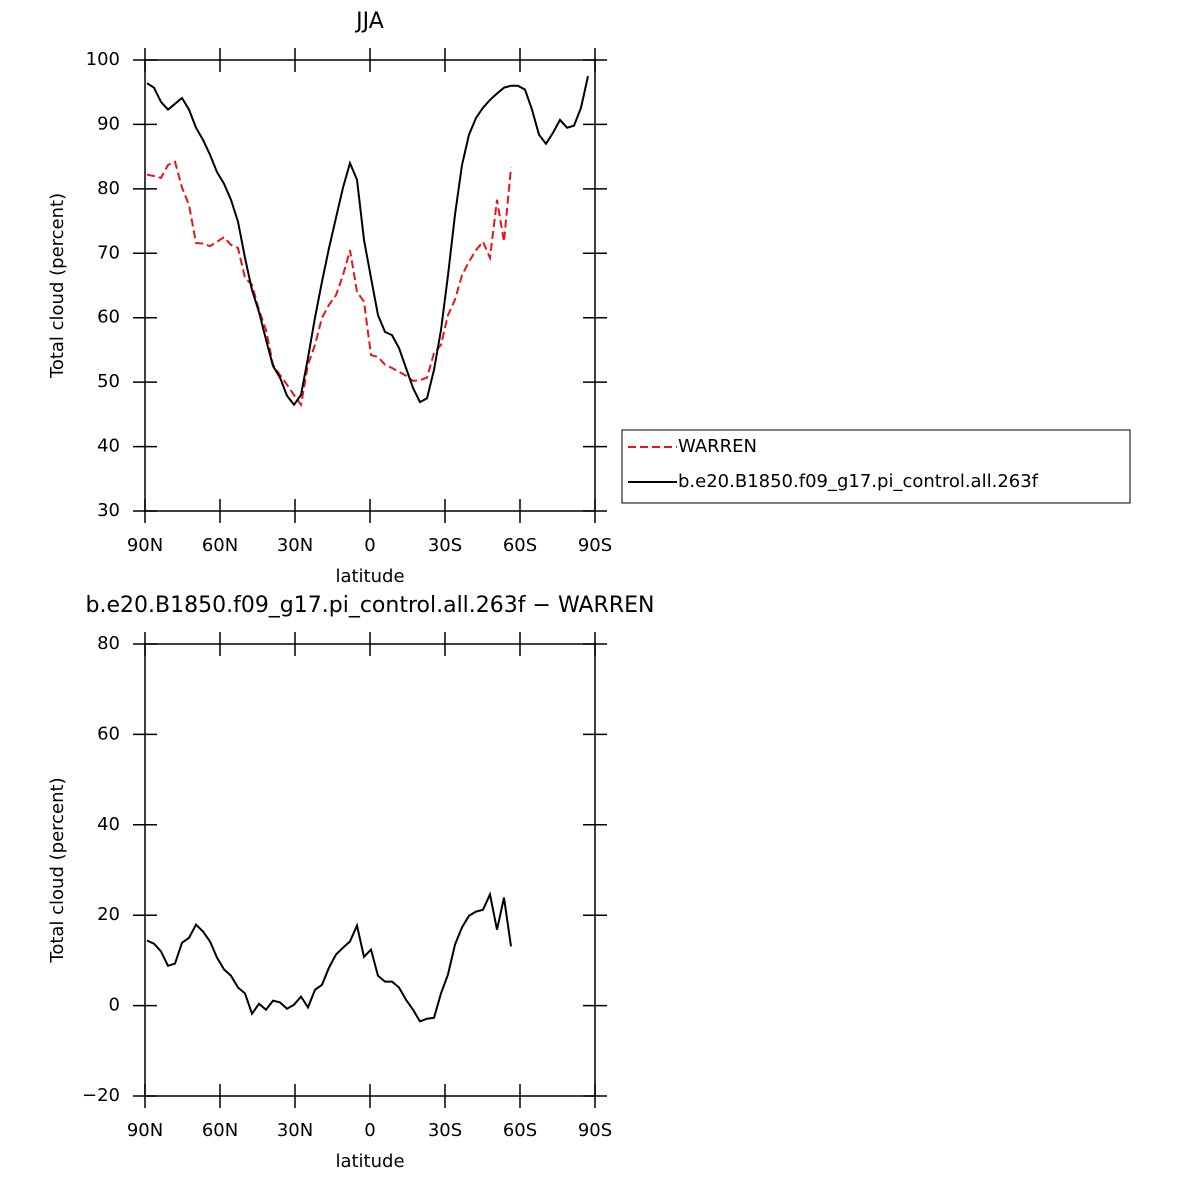 The image size is (1177, 1179). I want to click on y-tick-label: 100, so click(103, 59).